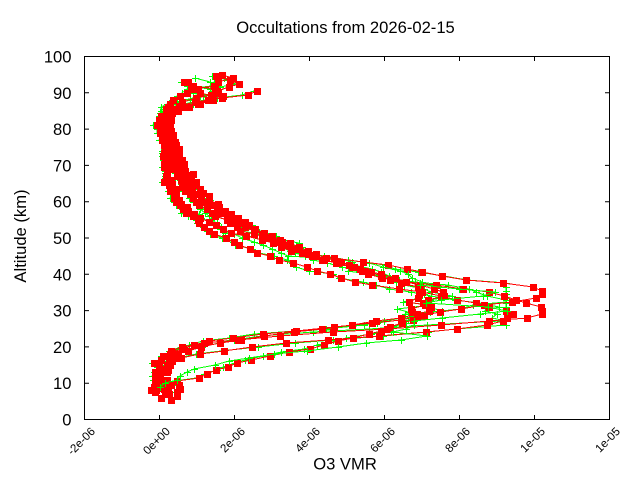 This screenshot has width=640, height=485. Describe the element at coordinates (62, 129) in the screenshot. I see `svg-text: 80` at that location.